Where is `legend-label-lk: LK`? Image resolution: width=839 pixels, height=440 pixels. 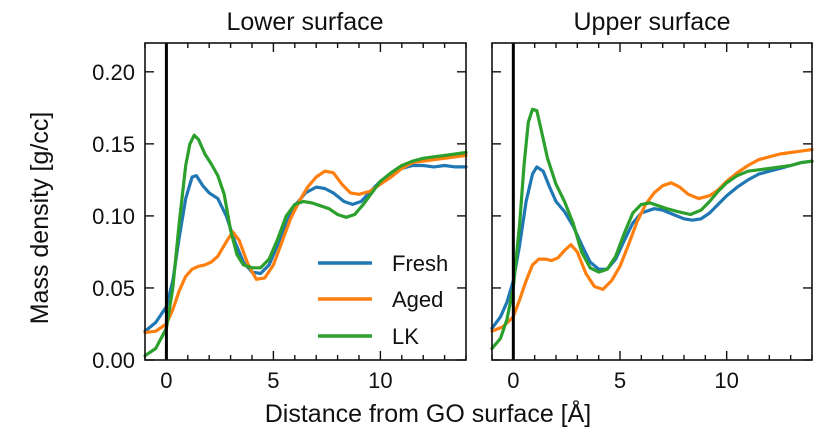
legend-label-lk: LK is located at coordinates (405, 336).